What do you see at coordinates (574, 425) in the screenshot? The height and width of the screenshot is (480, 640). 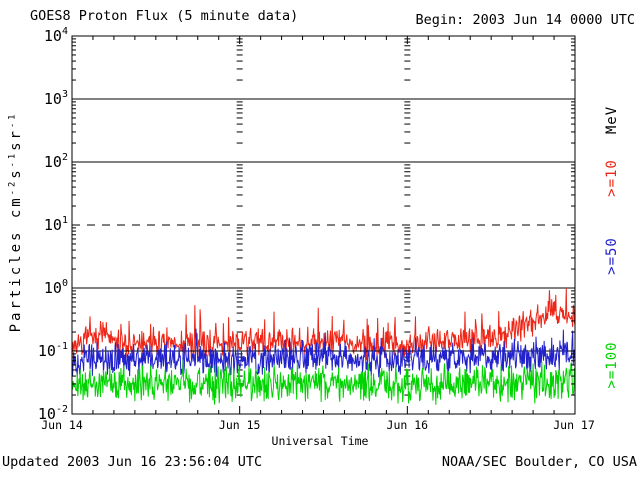 I see `x-tick-label: Jun 17` at bounding box center [574, 425].